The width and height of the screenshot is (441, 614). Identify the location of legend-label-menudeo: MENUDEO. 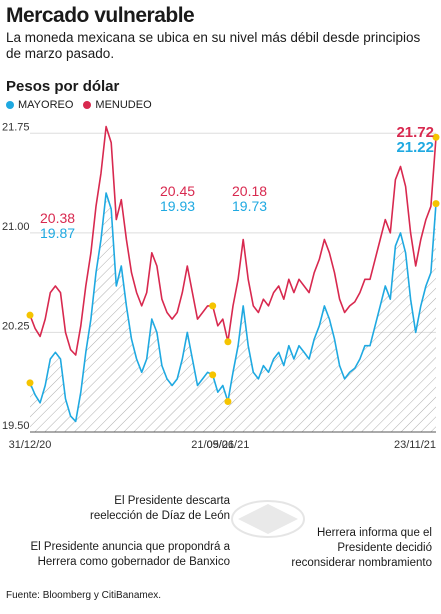
(123, 105).